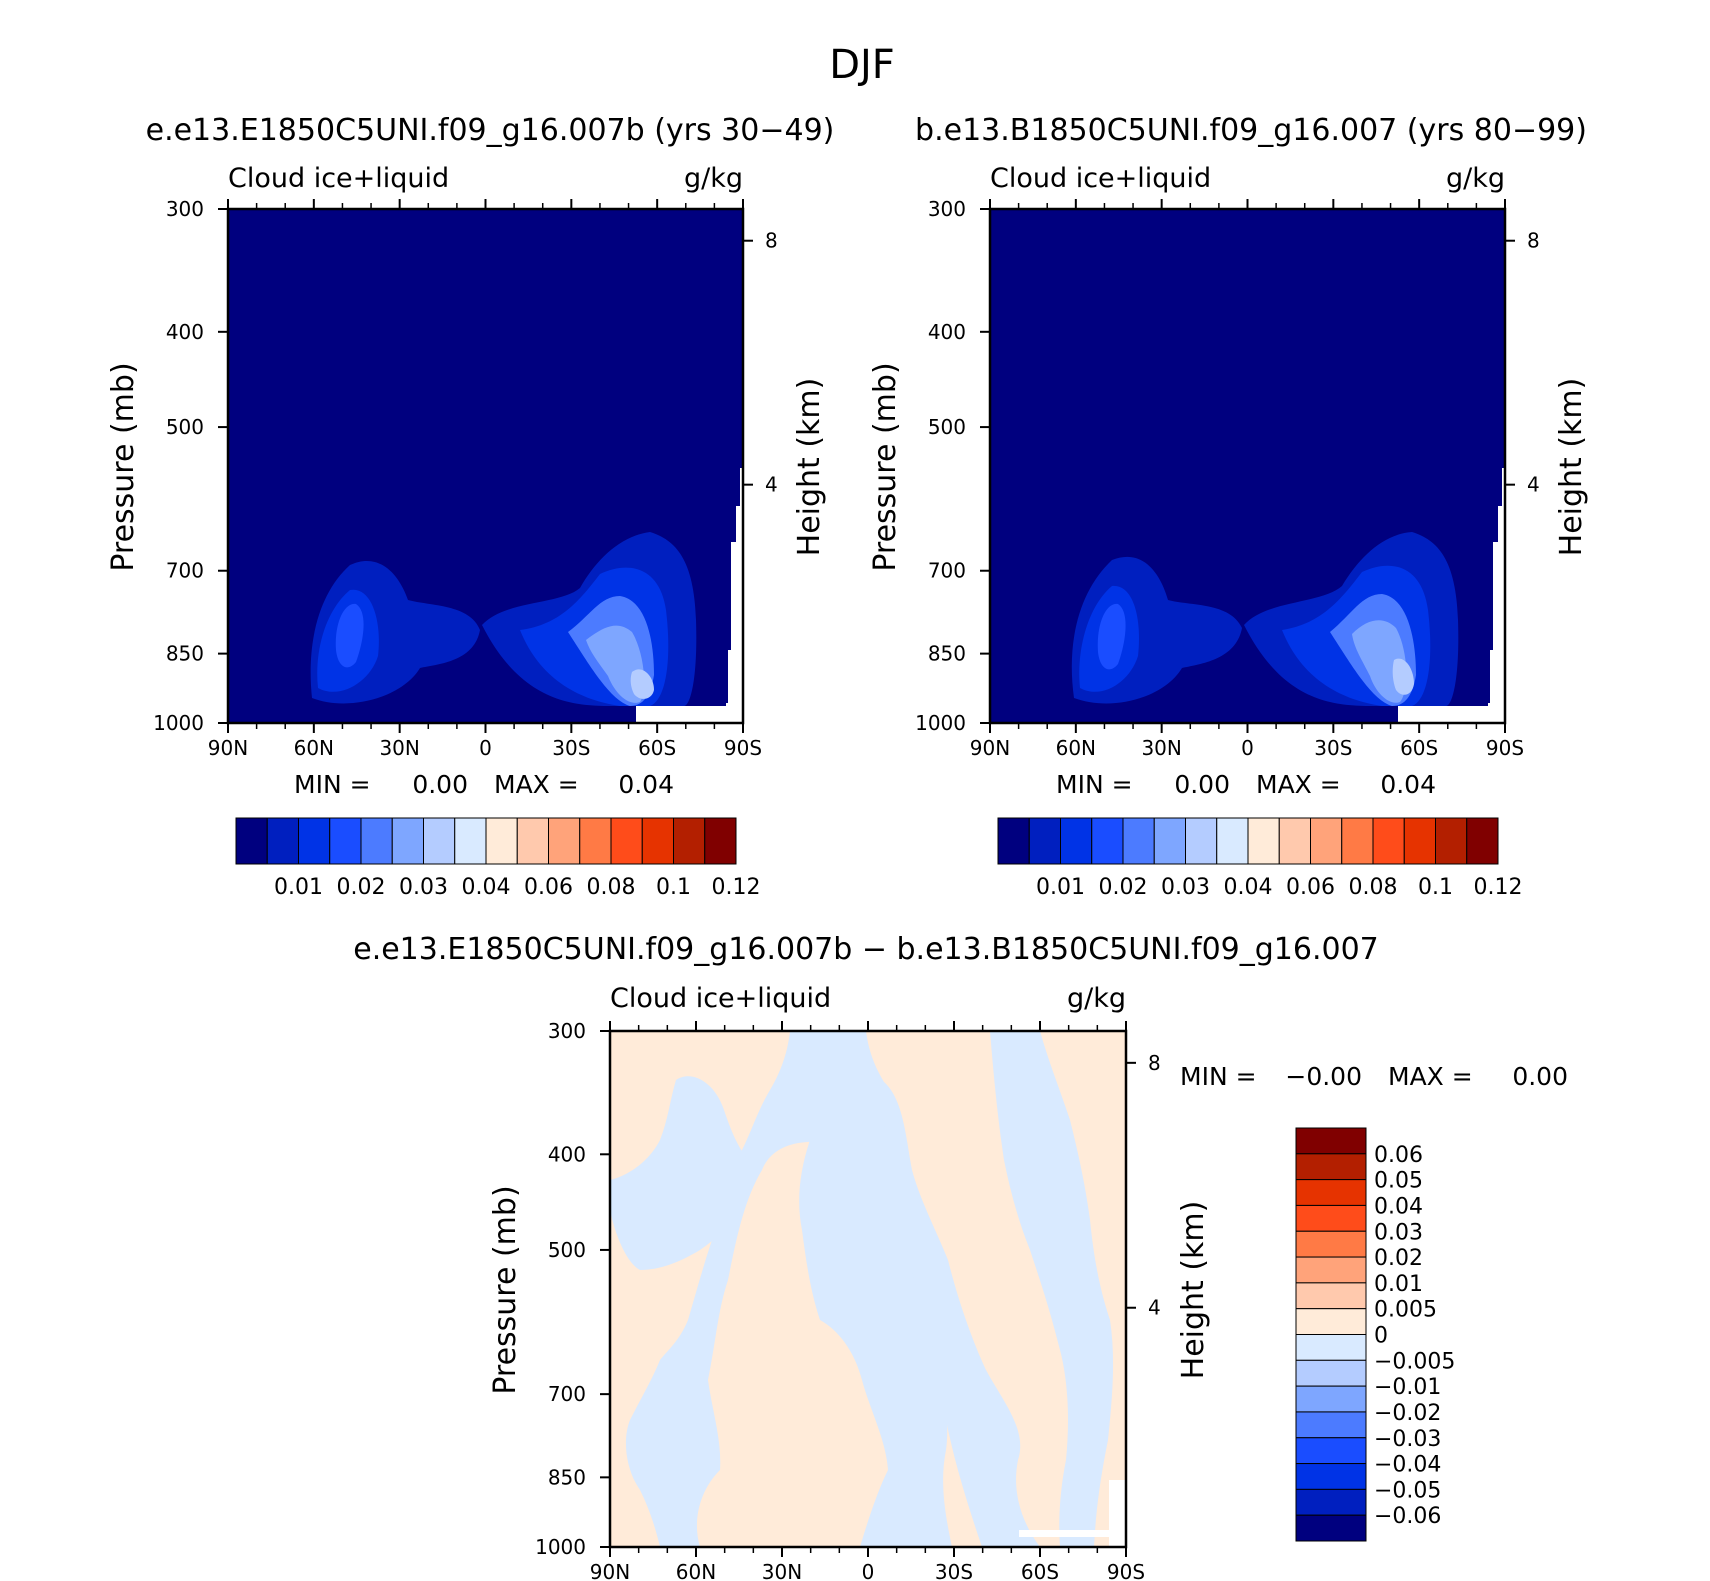  What do you see at coordinates (610, 1570) in the screenshot?
I see `x-tick-label: 90N` at bounding box center [610, 1570].